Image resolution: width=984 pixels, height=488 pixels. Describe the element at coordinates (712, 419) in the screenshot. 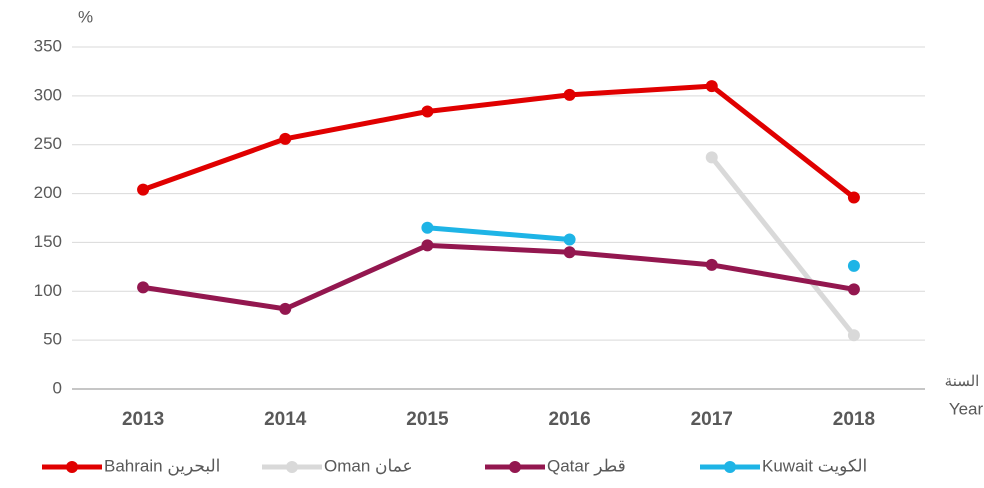

I see `x-tick-label: 2017` at that location.